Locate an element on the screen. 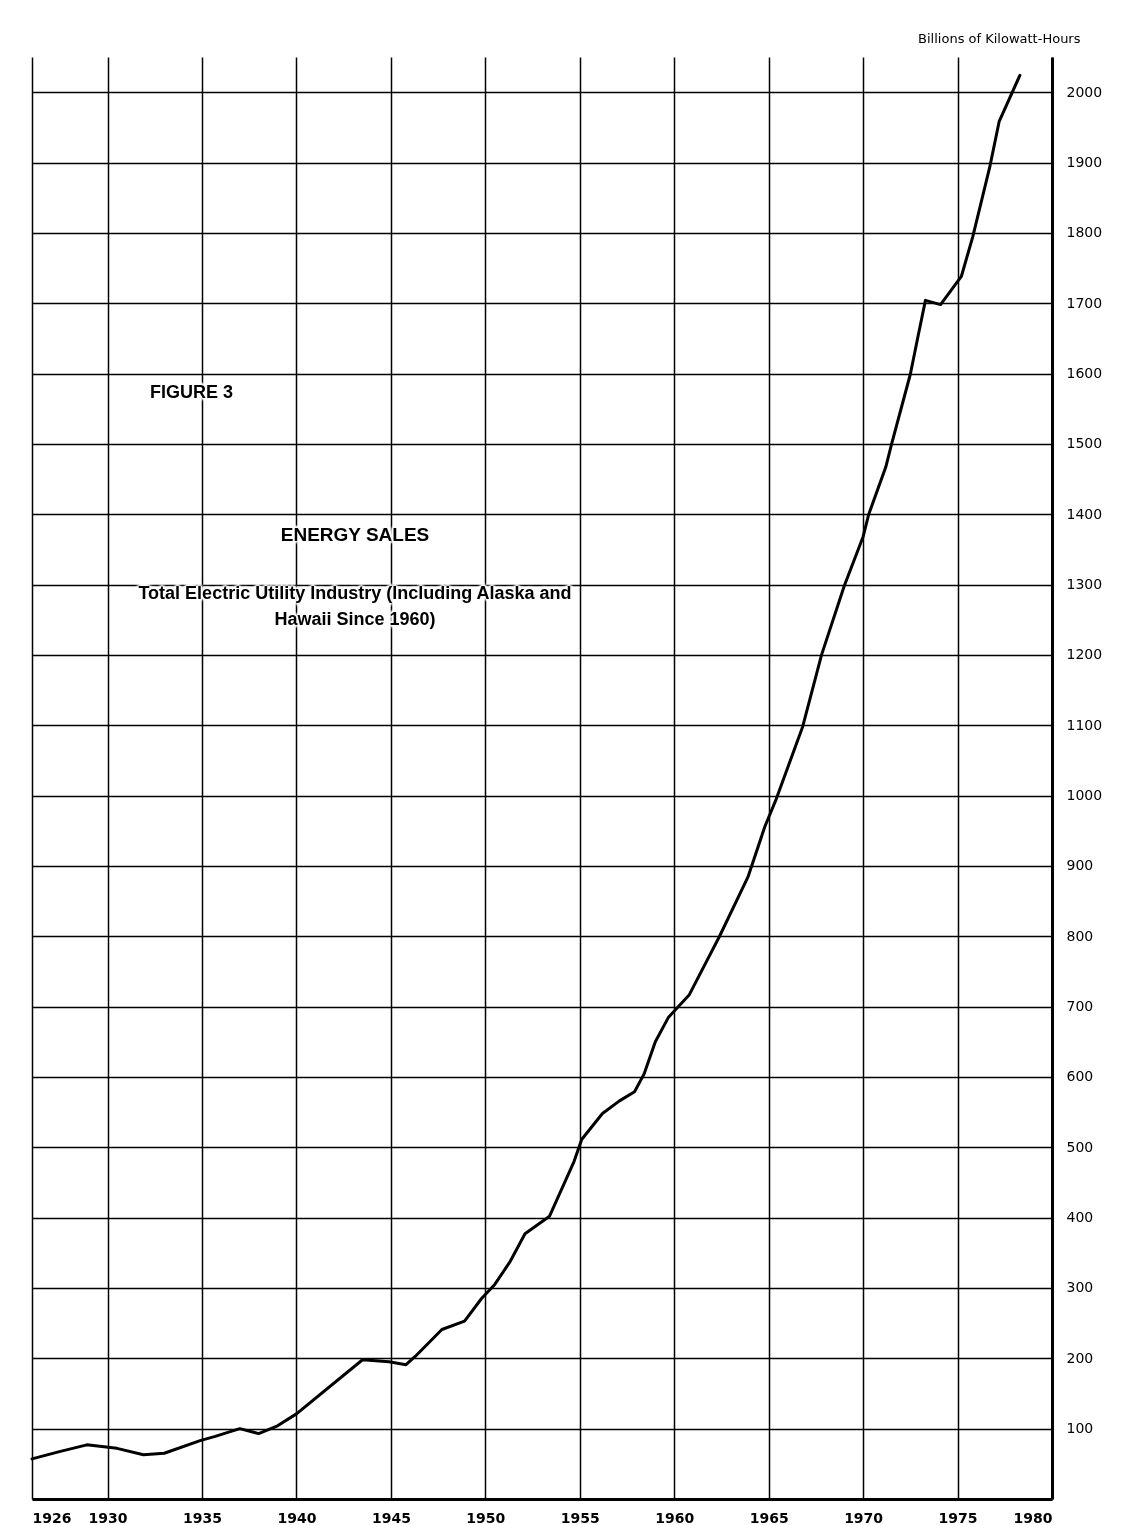 Image resolution: width=1121 pixels, height=1525 pixels. y-tick-label: 1800 is located at coordinates (1084, 232).